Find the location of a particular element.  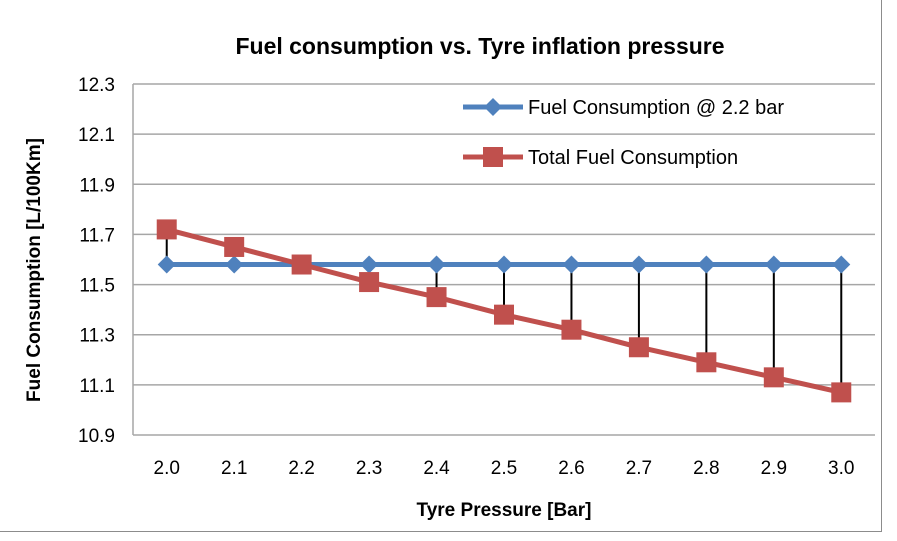

y-tick-label: 11.5 is located at coordinates (97, 286).